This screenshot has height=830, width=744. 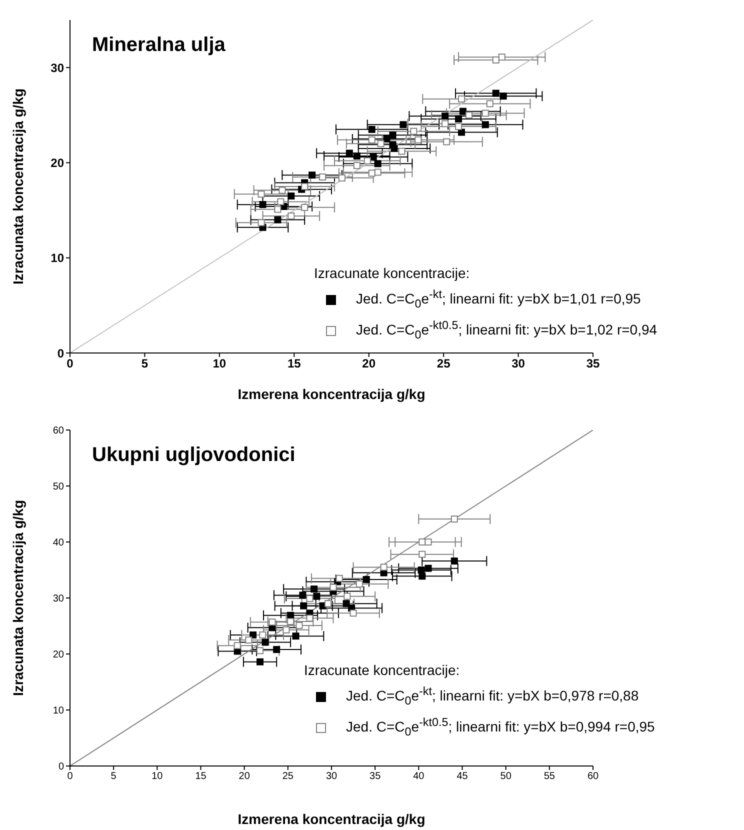 I want to click on y-tick-label: 30, so click(x=58, y=599).